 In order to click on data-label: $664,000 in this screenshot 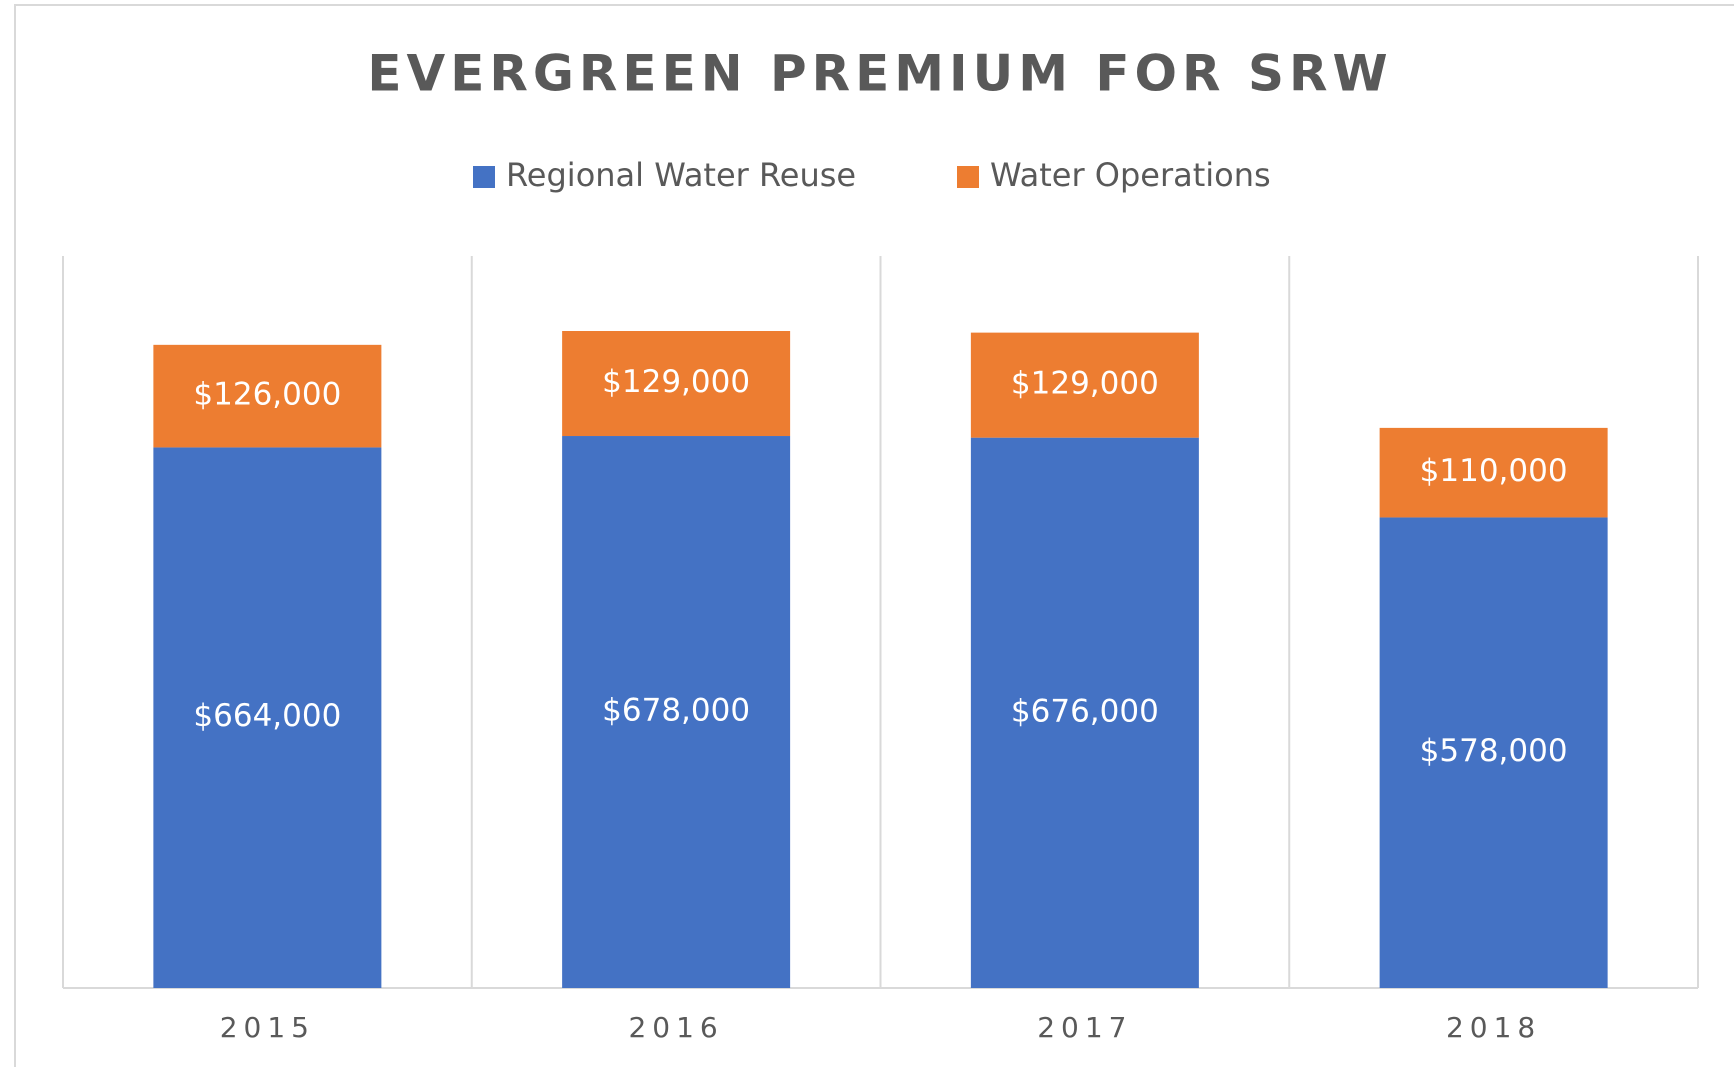, I will do `click(267, 716)`.